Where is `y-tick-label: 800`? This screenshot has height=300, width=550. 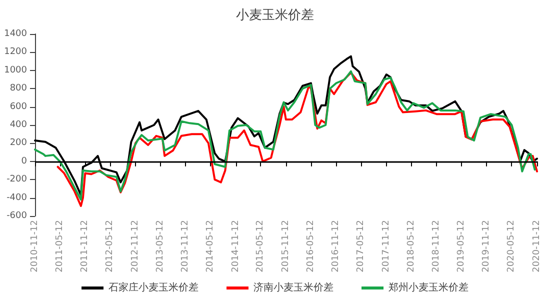
y-tick-label: 800 is located at coordinates (19, 89).